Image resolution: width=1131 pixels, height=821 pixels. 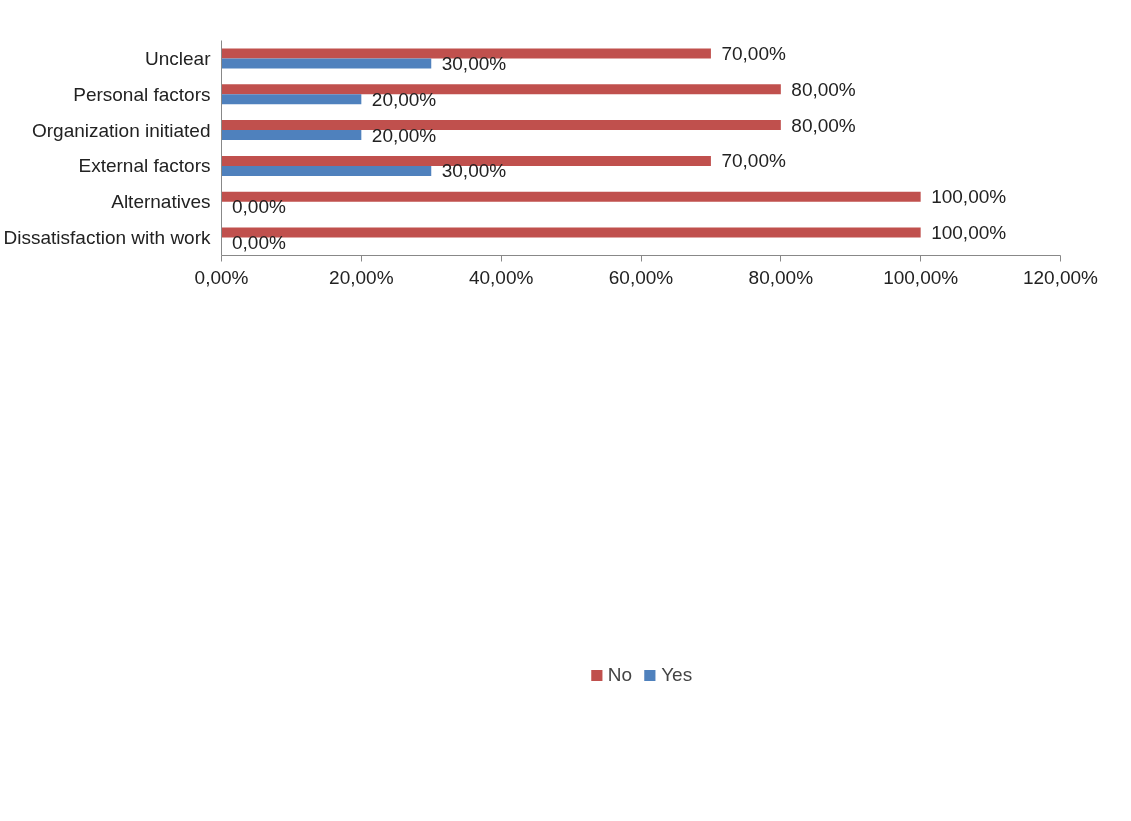 What do you see at coordinates (142, 94) in the screenshot?
I see `y-tick-label: Personal factors` at bounding box center [142, 94].